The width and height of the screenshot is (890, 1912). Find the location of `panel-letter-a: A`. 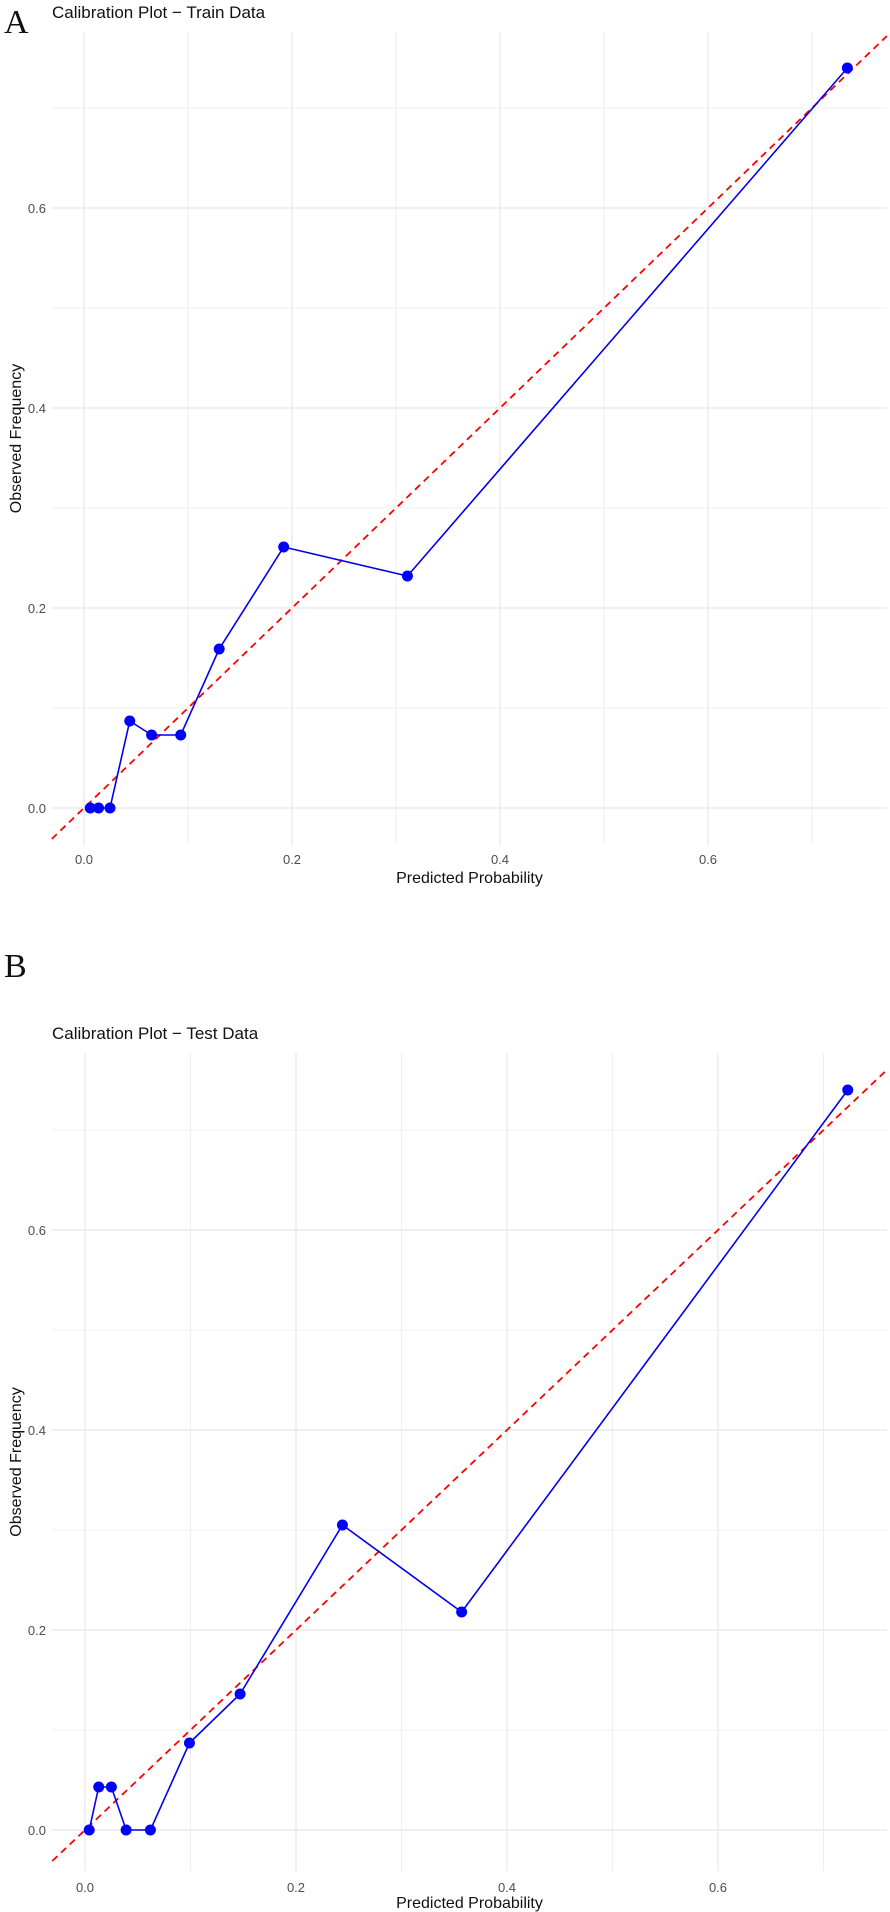

panel-letter-a: A is located at coordinates (16, 22).